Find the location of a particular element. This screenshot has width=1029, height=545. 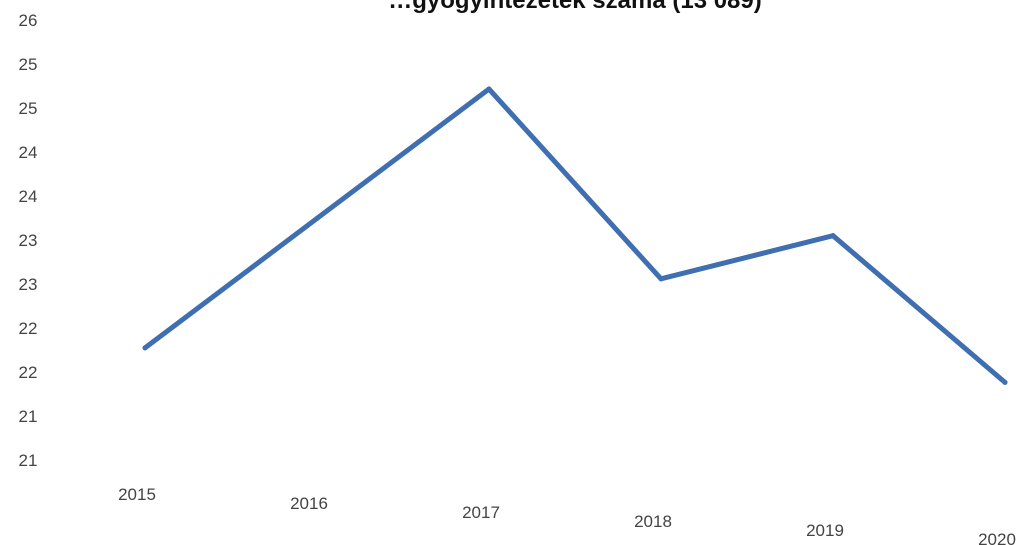

x-tick-label: 2020 is located at coordinates (997, 537).